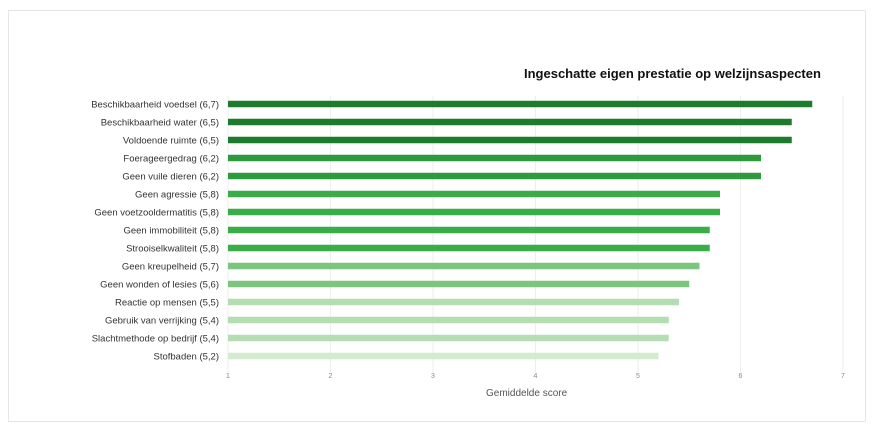 This screenshot has width=874, height=428. I want to click on category-label: Slachtmethode op bedrijf (5,4), so click(155, 339).